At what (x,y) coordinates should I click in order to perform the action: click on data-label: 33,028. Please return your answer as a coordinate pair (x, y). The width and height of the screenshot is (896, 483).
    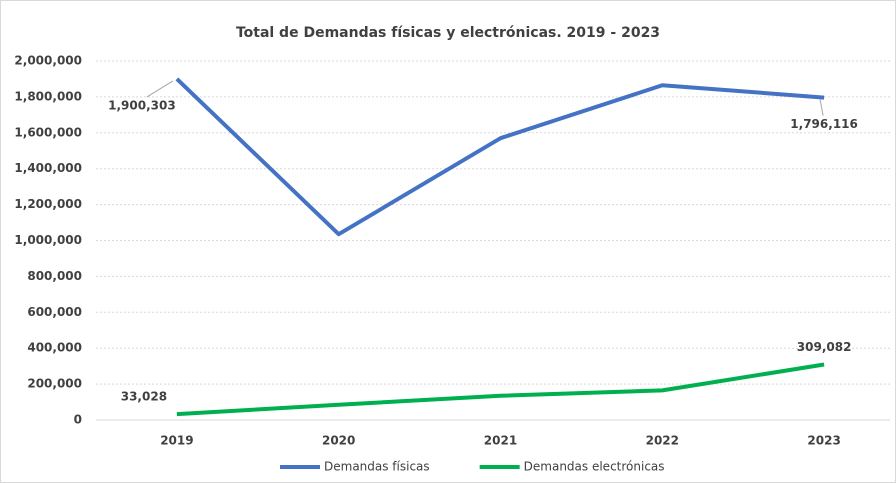
    Looking at the image, I should click on (144, 397).